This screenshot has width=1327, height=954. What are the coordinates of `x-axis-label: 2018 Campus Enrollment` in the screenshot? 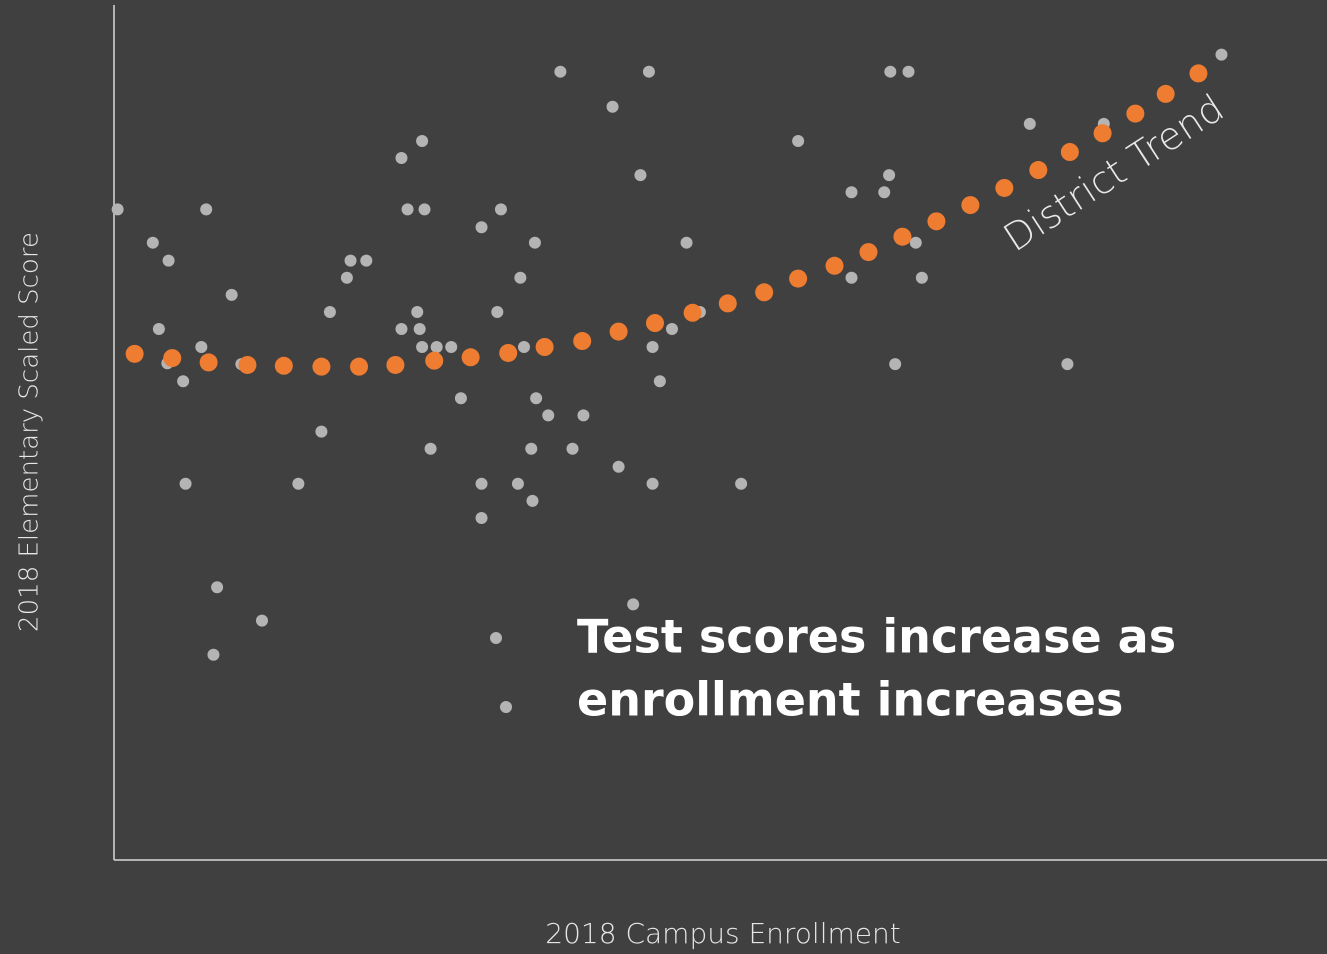 It's located at (722, 933).